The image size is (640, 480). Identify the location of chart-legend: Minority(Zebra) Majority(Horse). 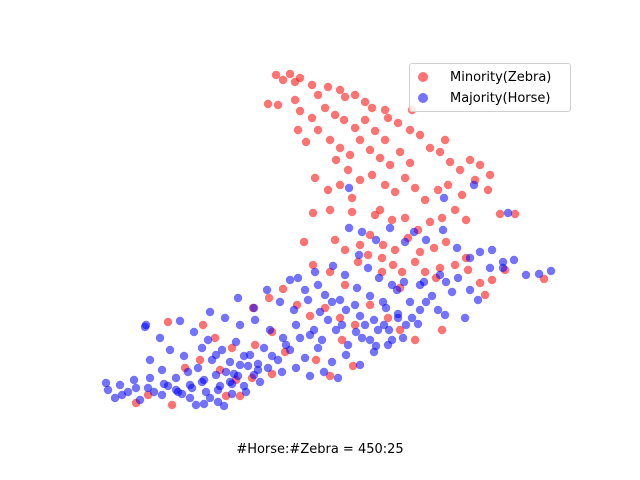
(490, 87).